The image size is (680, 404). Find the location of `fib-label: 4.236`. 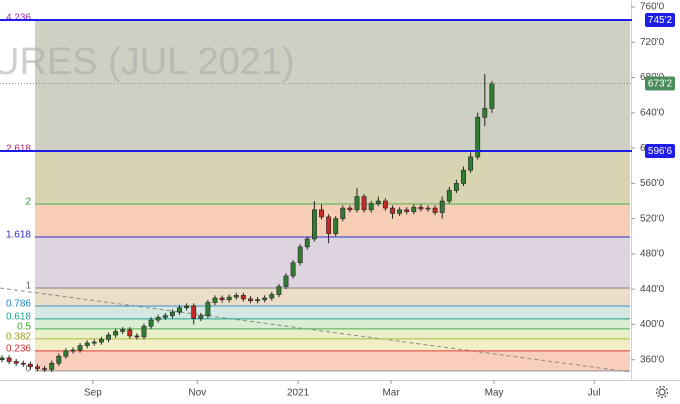

fib-label: 4.236 is located at coordinates (18, 18).